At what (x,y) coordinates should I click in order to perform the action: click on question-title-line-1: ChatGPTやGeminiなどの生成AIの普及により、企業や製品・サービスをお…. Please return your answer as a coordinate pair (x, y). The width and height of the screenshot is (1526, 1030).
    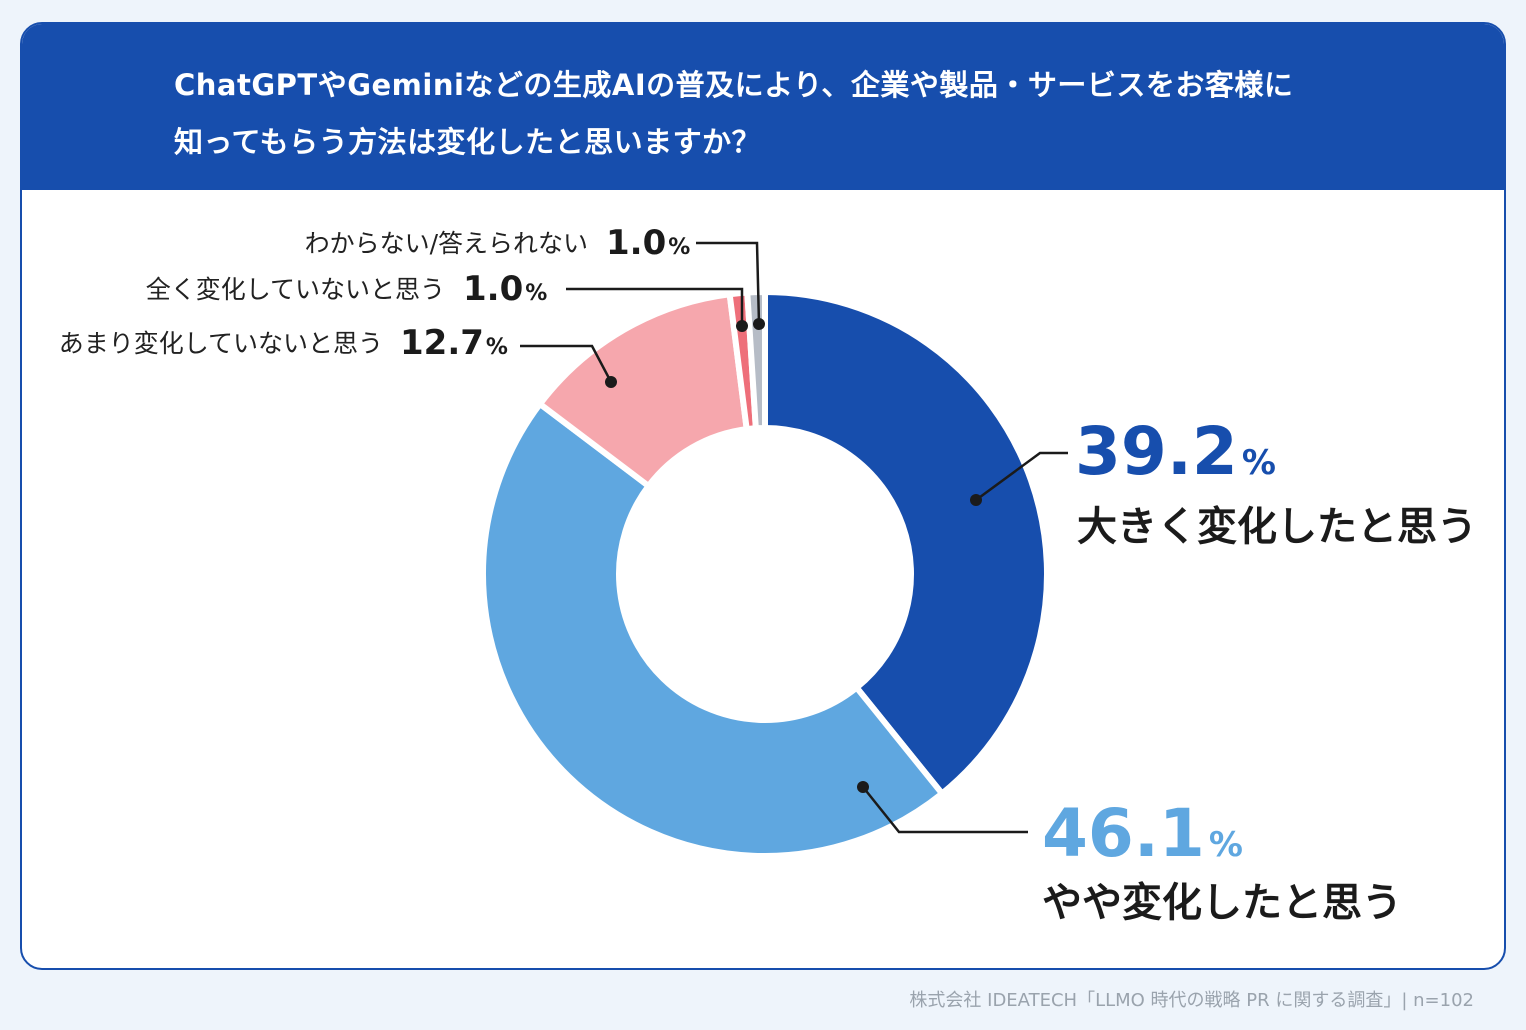
    Looking at the image, I should click on (734, 85).